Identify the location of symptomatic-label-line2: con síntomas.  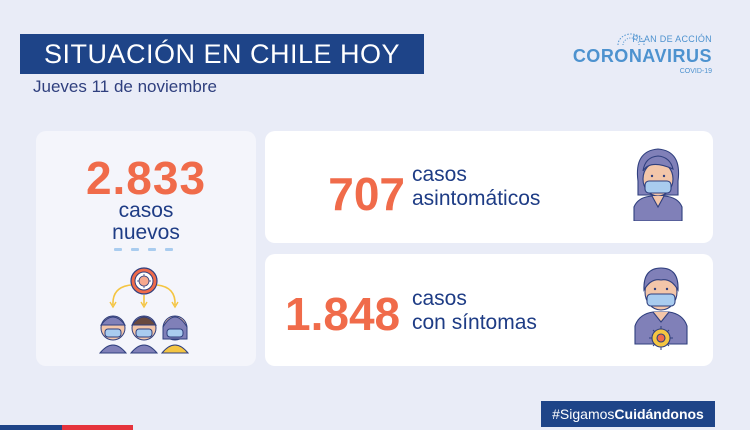
(474, 322).